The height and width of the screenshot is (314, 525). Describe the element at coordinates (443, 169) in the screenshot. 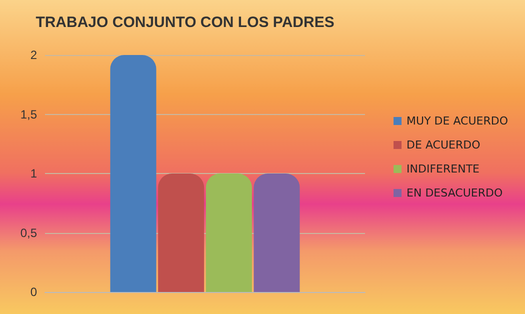

I see `legend-label: INDIFERENTE` at that location.